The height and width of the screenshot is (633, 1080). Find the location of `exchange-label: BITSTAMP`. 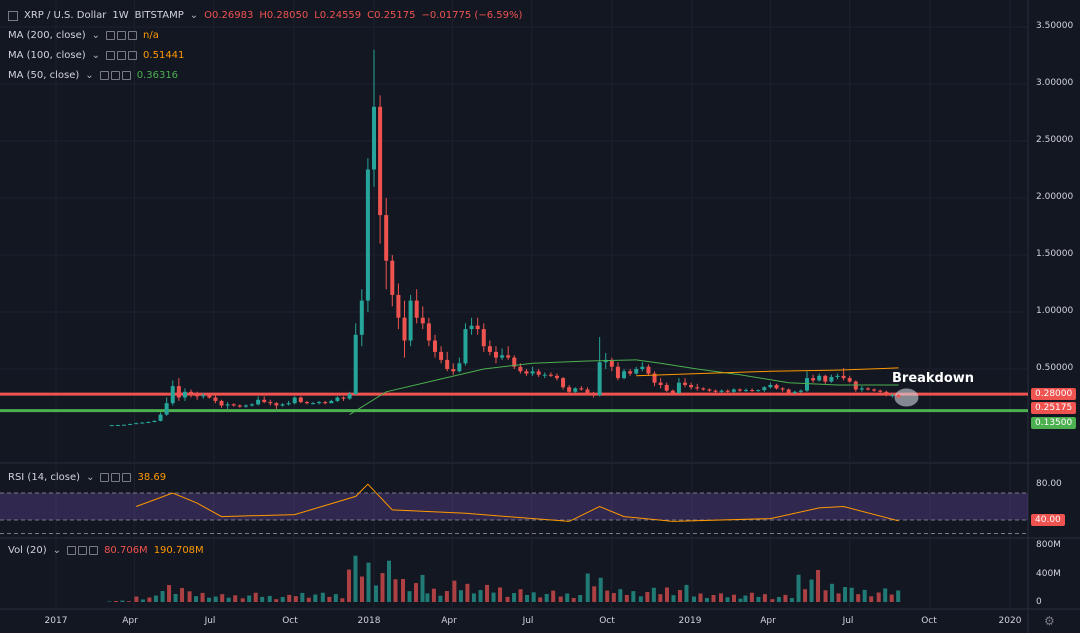

exchange-label: BITSTAMP is located at coordinates (159, 15).